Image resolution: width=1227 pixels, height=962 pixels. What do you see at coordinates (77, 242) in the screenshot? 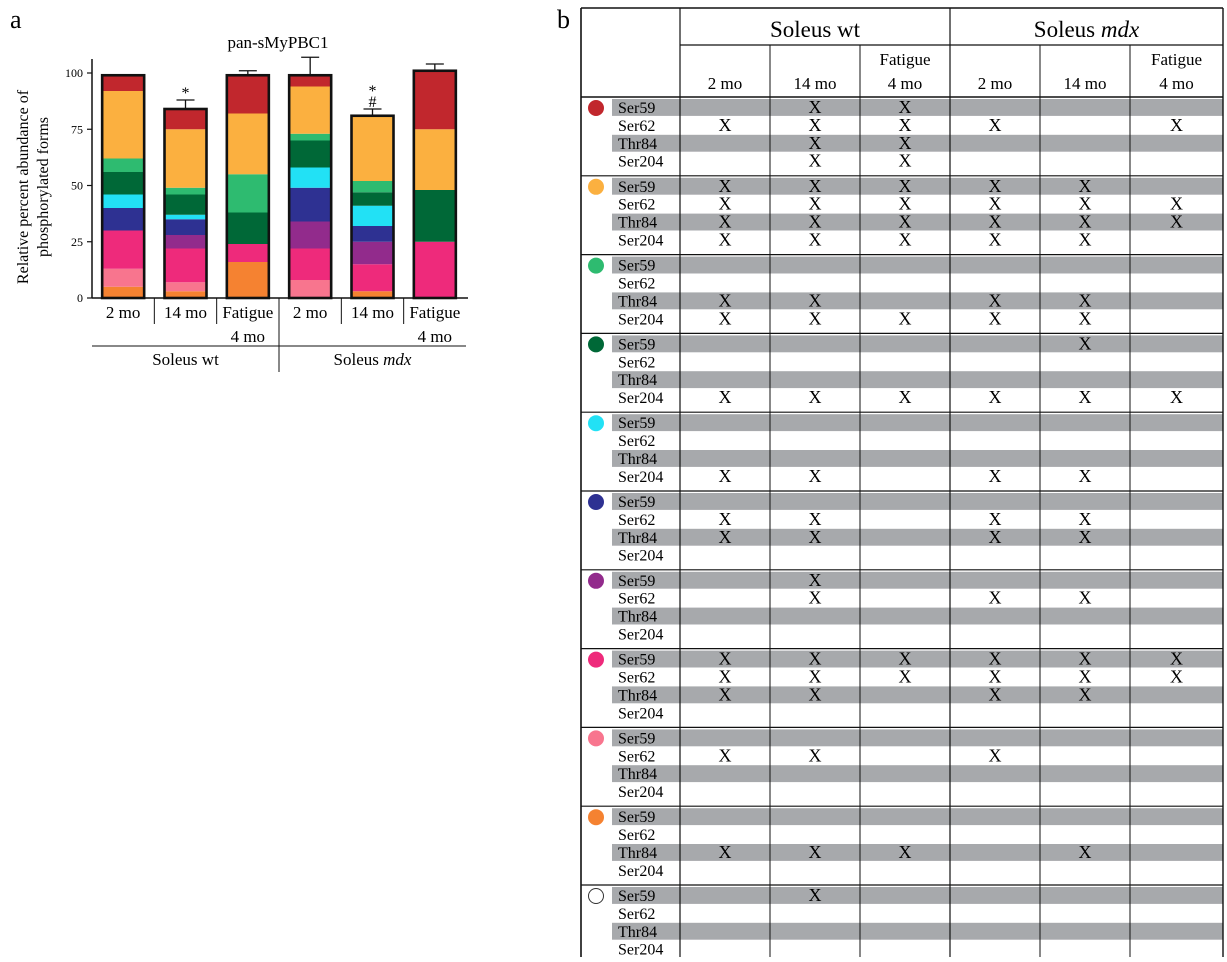
I see `y-tick-label: 25` at bounding box center [77, 242].